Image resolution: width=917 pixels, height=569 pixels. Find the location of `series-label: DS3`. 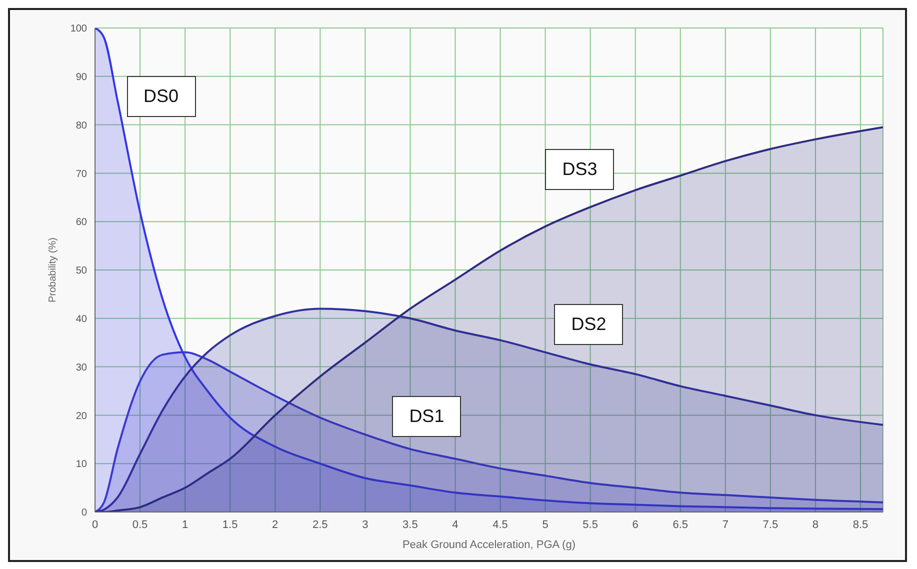

series-label: DS3 is located at coordinates (579, 169).